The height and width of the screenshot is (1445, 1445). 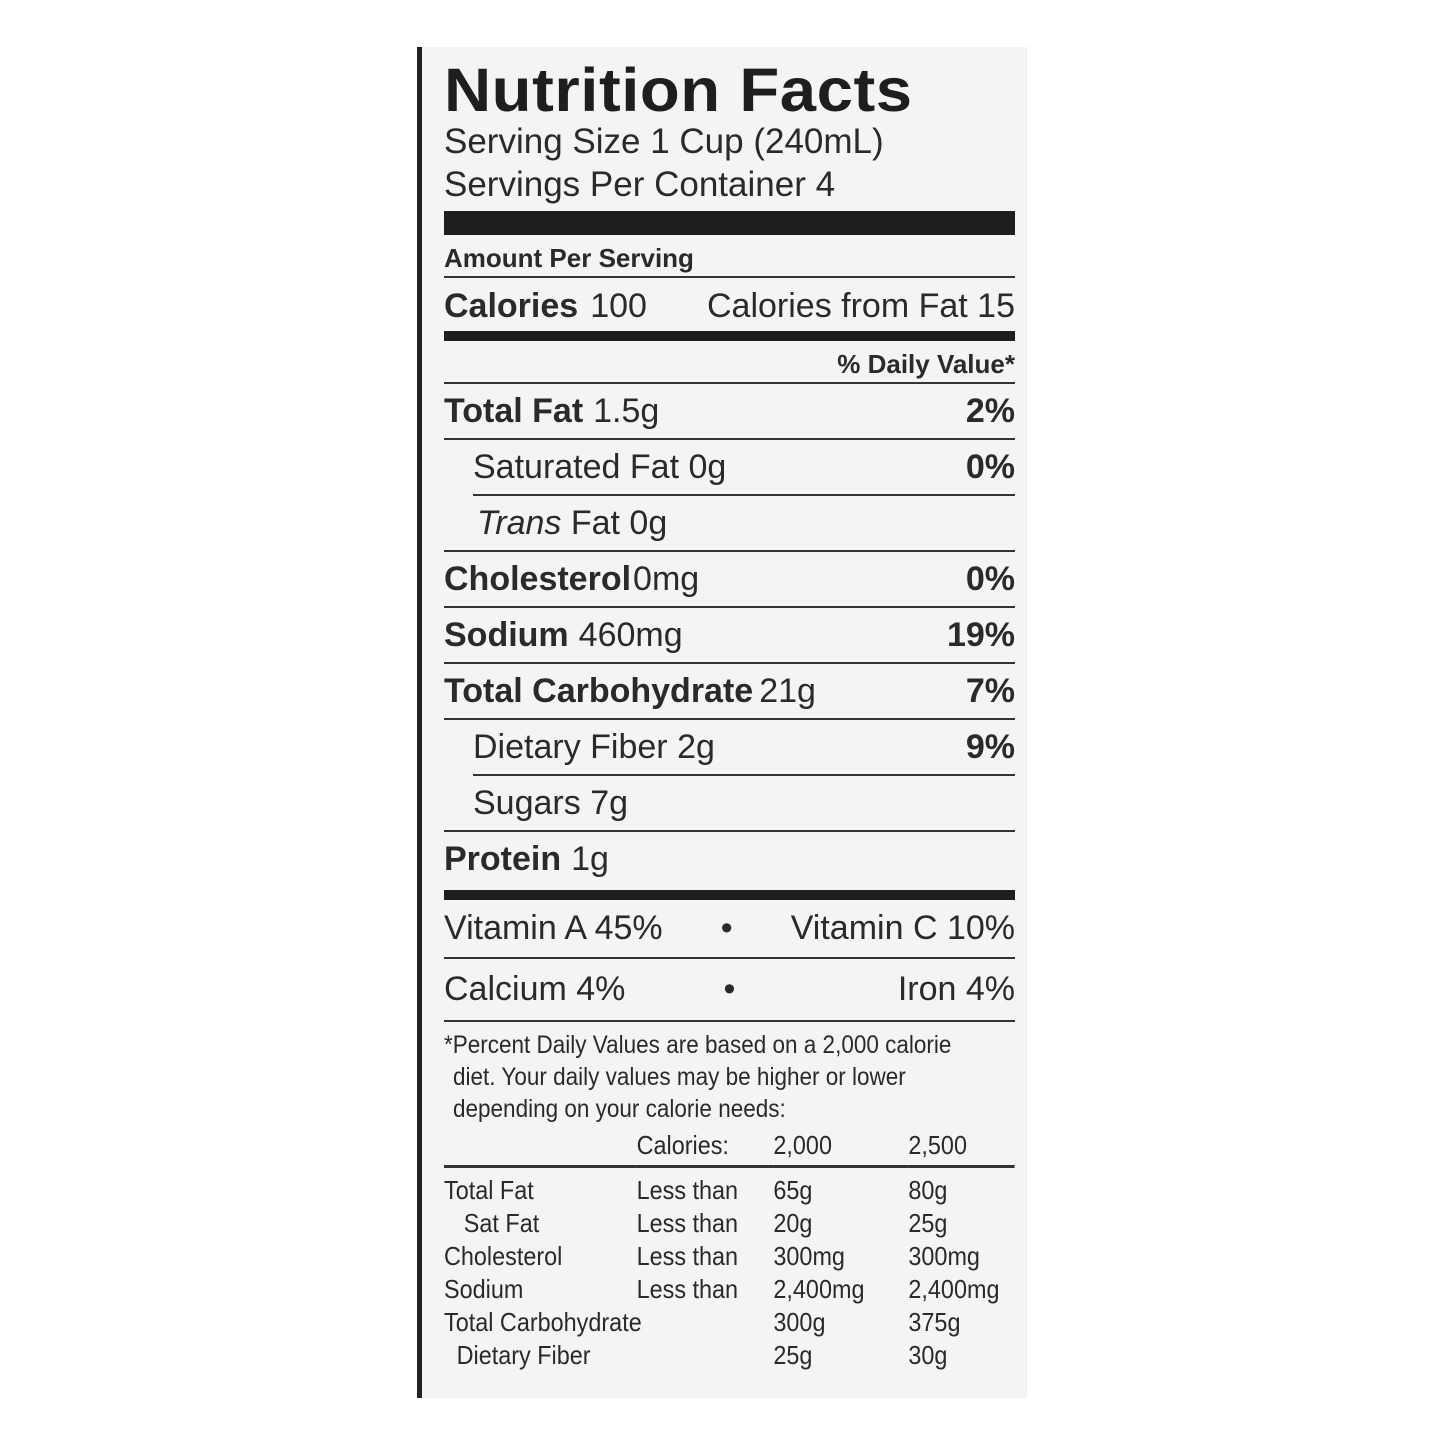 What do you see at coordinates (618, 306) in the screenshot?
I see `calories-value: 100` at bounding box center [618, 306].